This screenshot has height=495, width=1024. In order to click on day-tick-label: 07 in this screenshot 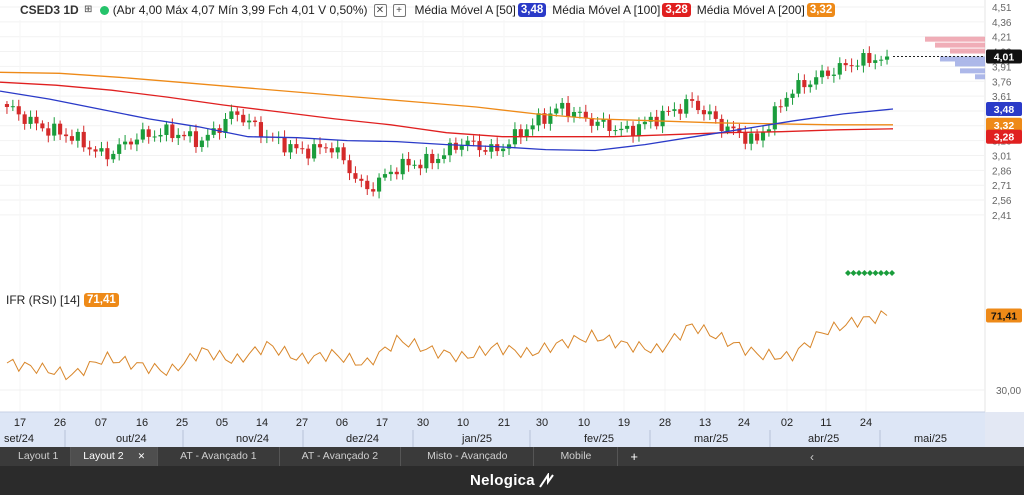, I will do `click(101, 423)`.